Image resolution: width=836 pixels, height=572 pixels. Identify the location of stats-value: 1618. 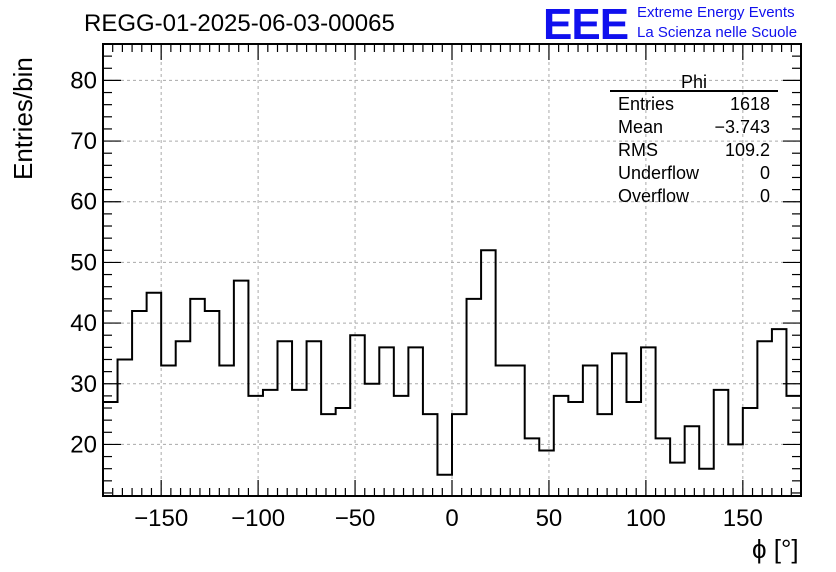
(750, 104).